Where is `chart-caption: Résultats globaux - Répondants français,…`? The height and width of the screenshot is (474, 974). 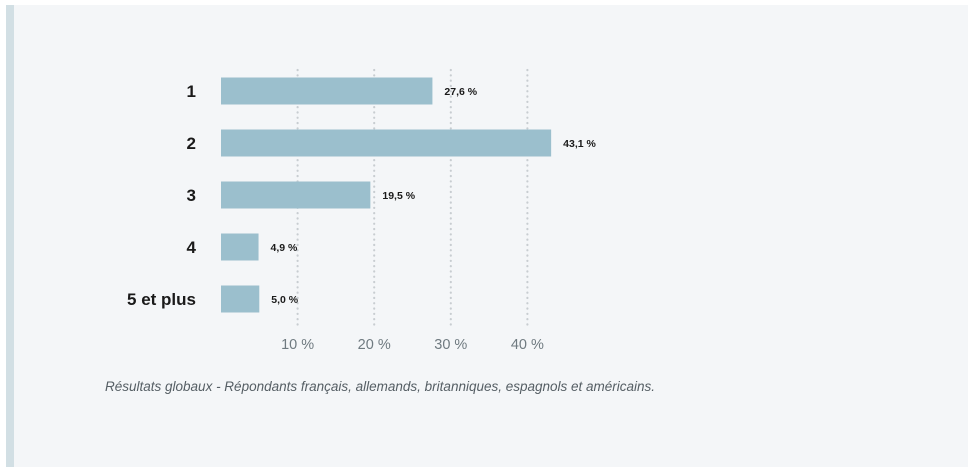
chart-caption: Résultats globaux - Répondants français,… is located at coordinates (380, 386).